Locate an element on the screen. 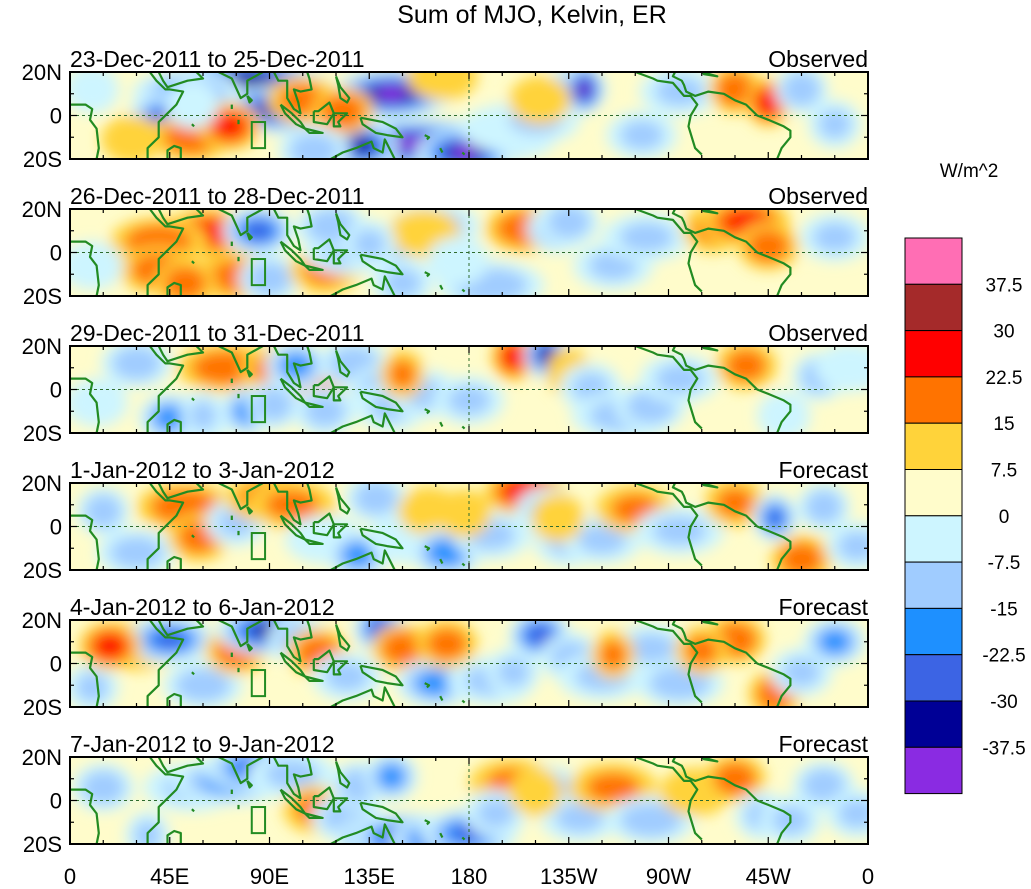  latitude-tick-label: 20N is located at coordinates (42, 757).